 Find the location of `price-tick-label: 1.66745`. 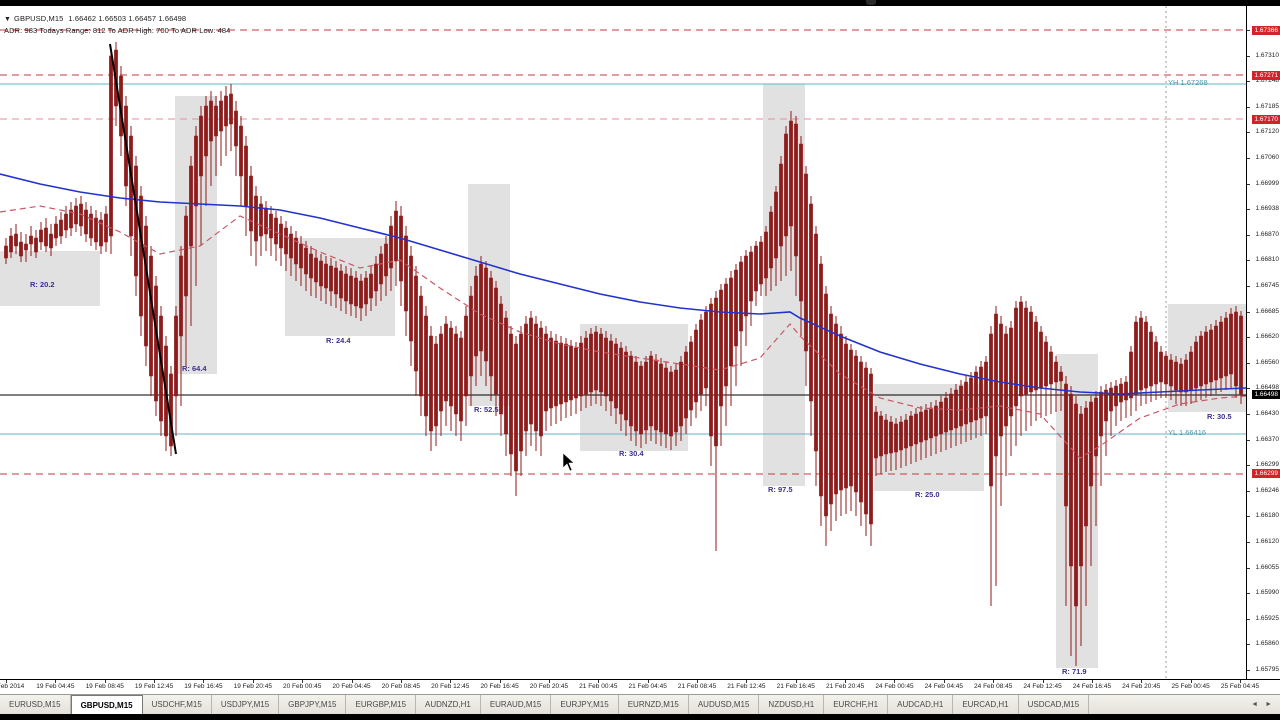

price-tick-label: 1.66745 is located at coordinates (1267, 285).